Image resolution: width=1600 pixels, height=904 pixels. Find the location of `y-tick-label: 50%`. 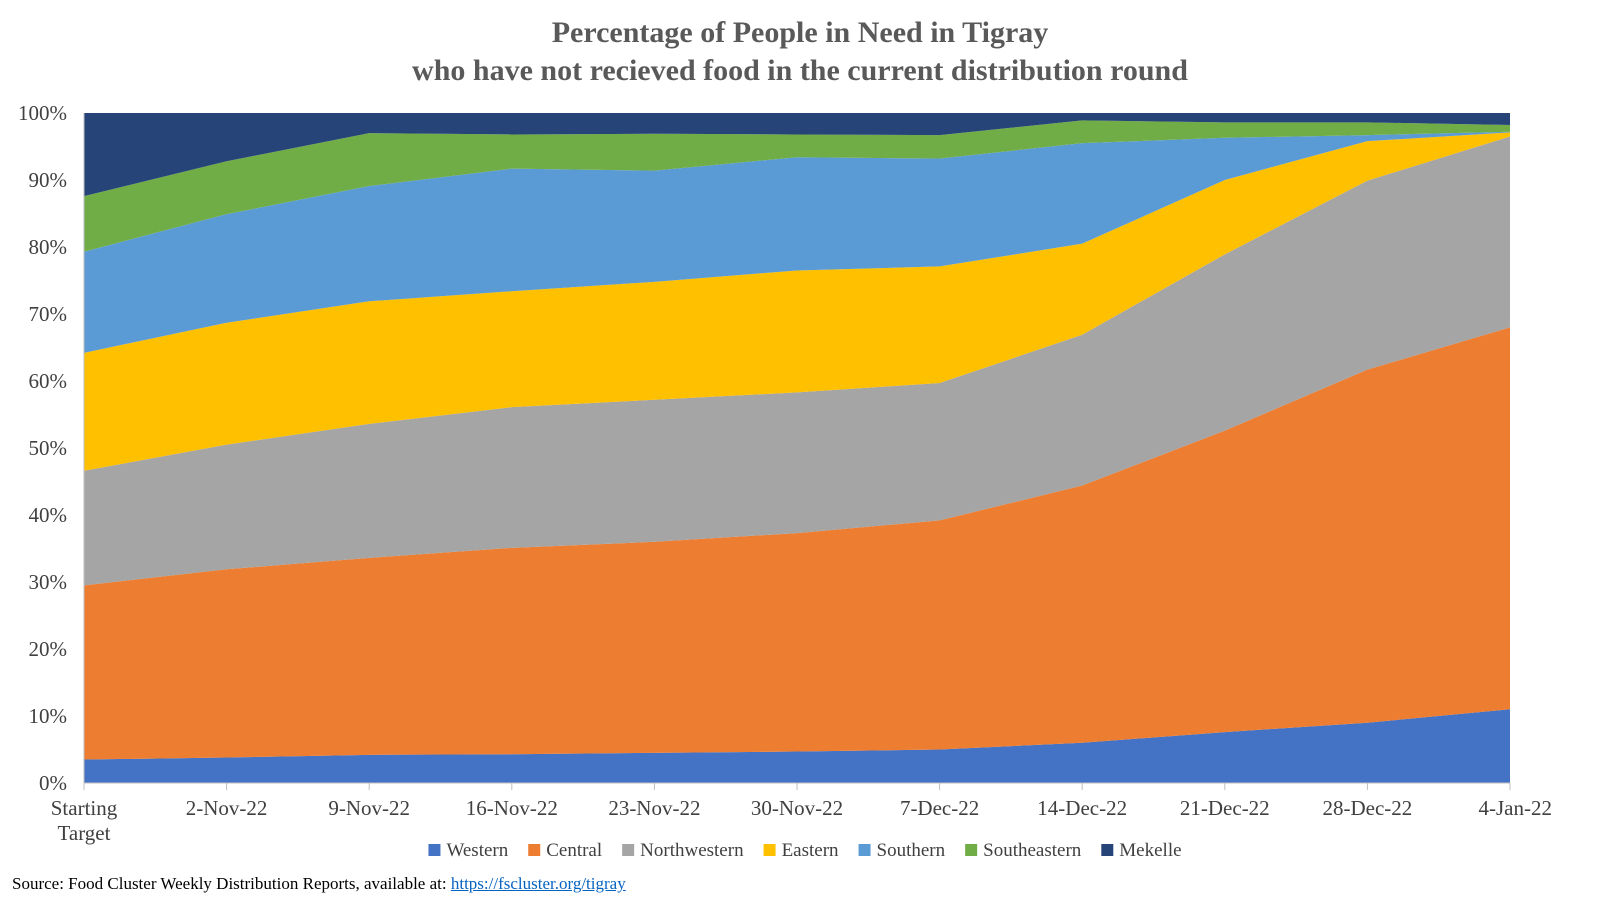

y-tick-label: 50% is located at coordinates (48, 448).